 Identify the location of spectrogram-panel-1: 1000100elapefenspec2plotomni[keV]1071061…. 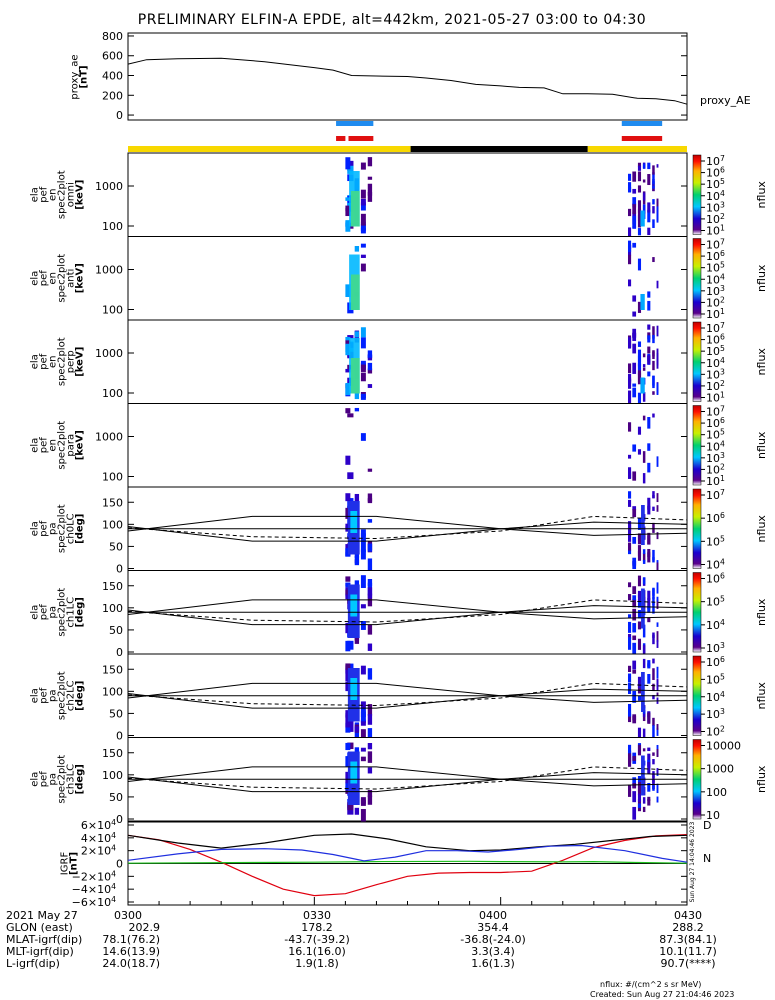
(399, 196).